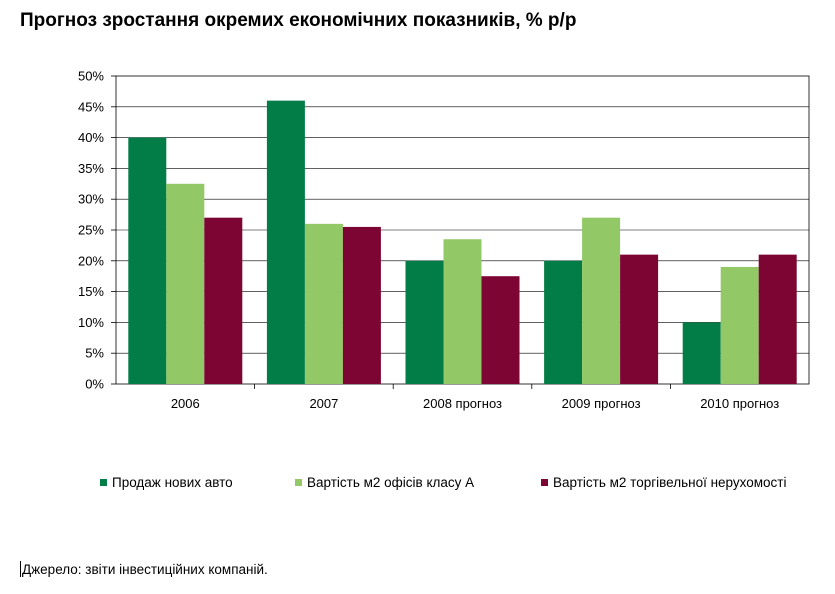 This screenshot has height=594, width=835. What do you see at coordinates (94, 384) in the screenshot?
I see `y-tick-label: 0%` at bounding box center [94, 384].